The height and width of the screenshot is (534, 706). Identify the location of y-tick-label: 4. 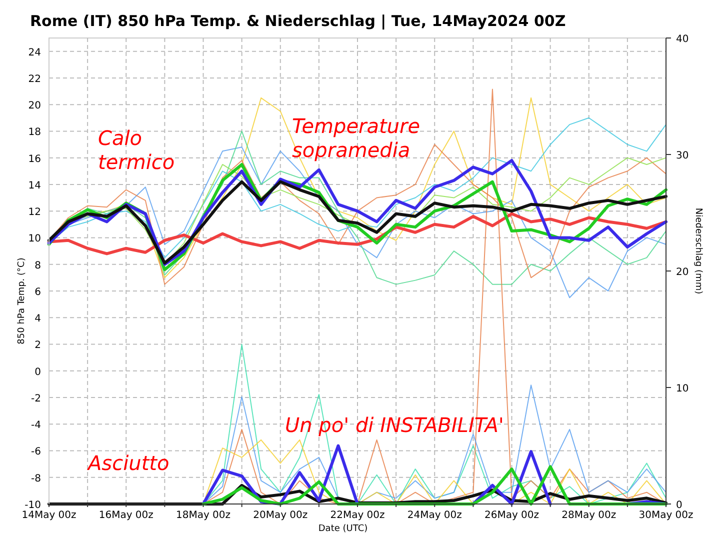
(37, 319).